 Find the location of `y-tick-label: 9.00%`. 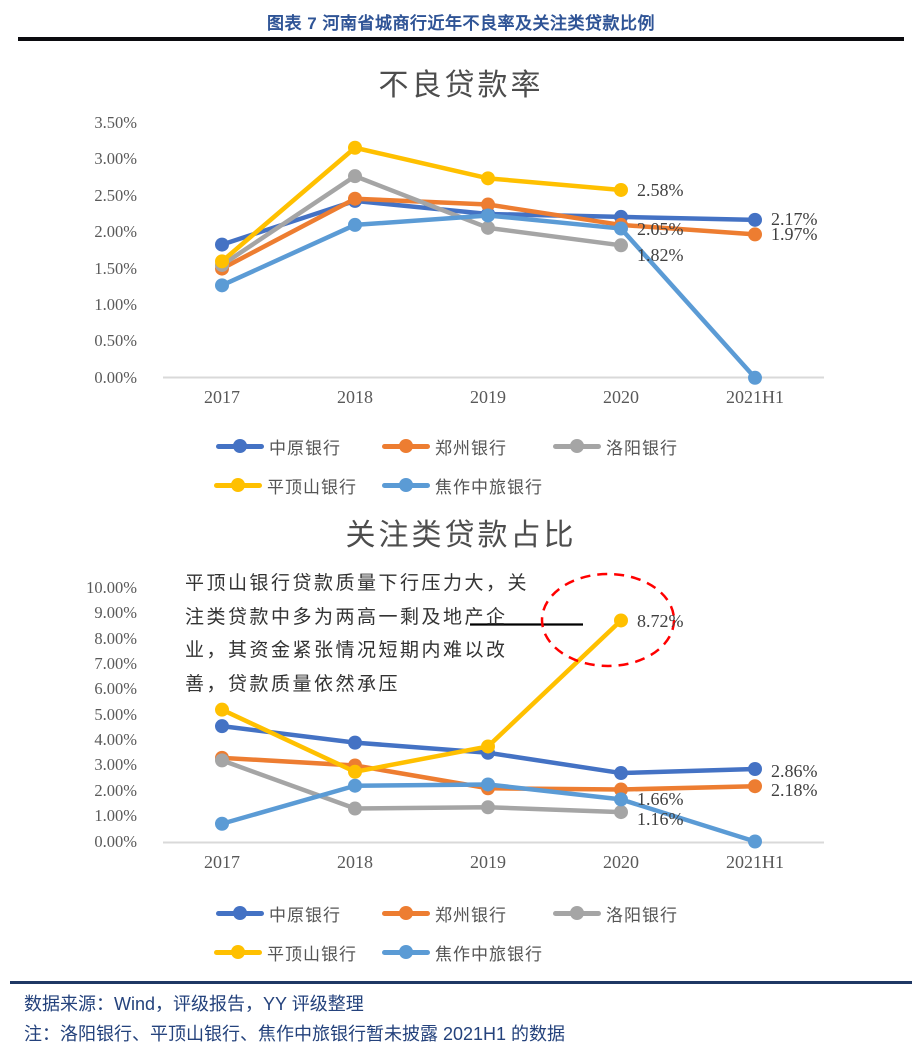

y-tick-label: 9.00% is located at coordinates (115, 613).